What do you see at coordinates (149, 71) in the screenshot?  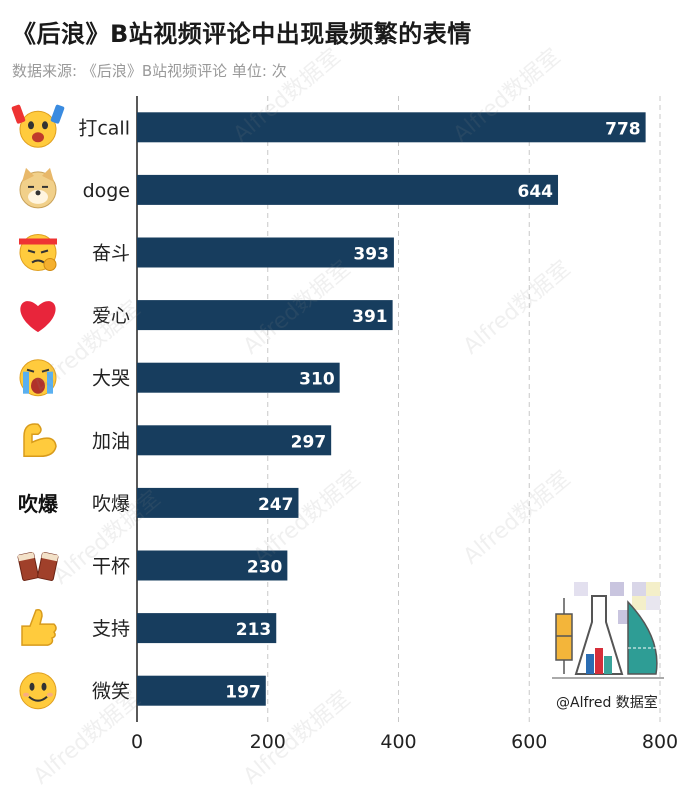 I see `chart-subtitle: 数据来源: 《后浪》B站视频评论 单位: 次` at bounding box center [149, 71].